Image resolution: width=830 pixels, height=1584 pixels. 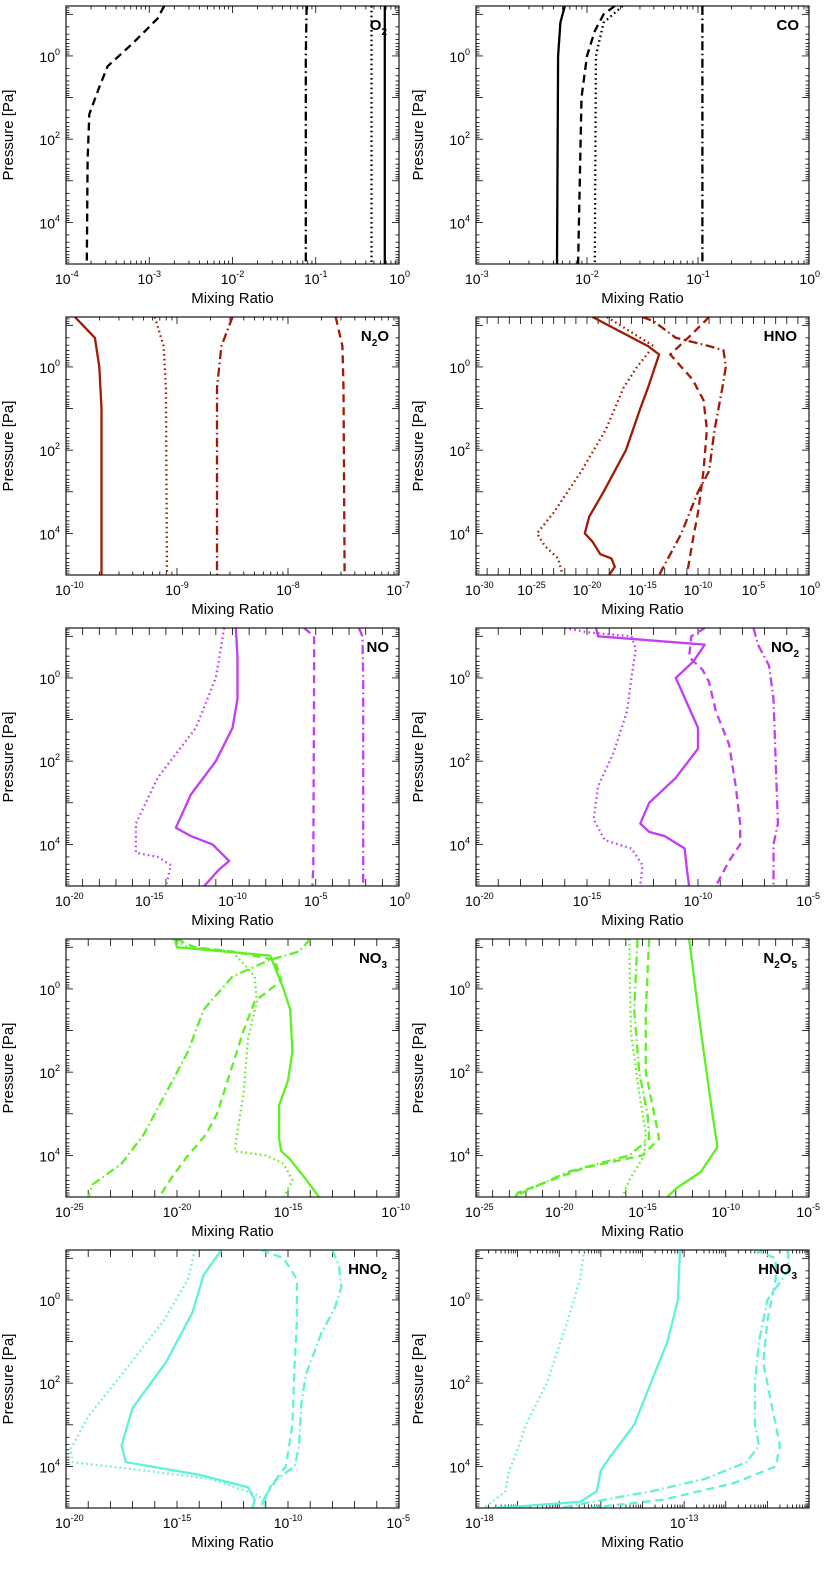 What do you see at coordinates (288, 589) in the screenshot?
I see `x-tick-label: 10⁻⁸` at bounding box center [288, 589].